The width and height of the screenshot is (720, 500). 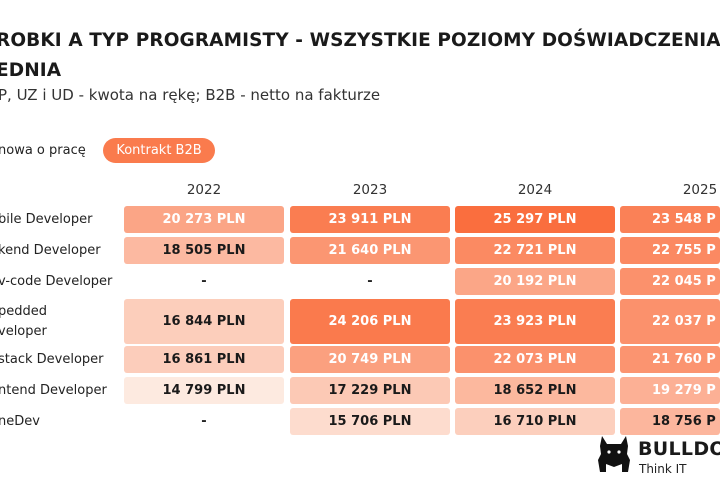 I want to click on salary-cell: 16 844 PLN, so click(x=204, y=321).